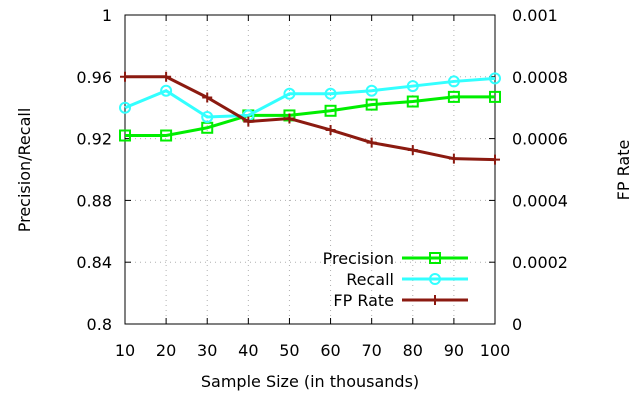 Image resolution: width=641 pixels, height=393 pixels. What do you see at coordinates (435, 258) in the screenshot?
I see `legend-marker-precision` at bounding box center [435, 258].